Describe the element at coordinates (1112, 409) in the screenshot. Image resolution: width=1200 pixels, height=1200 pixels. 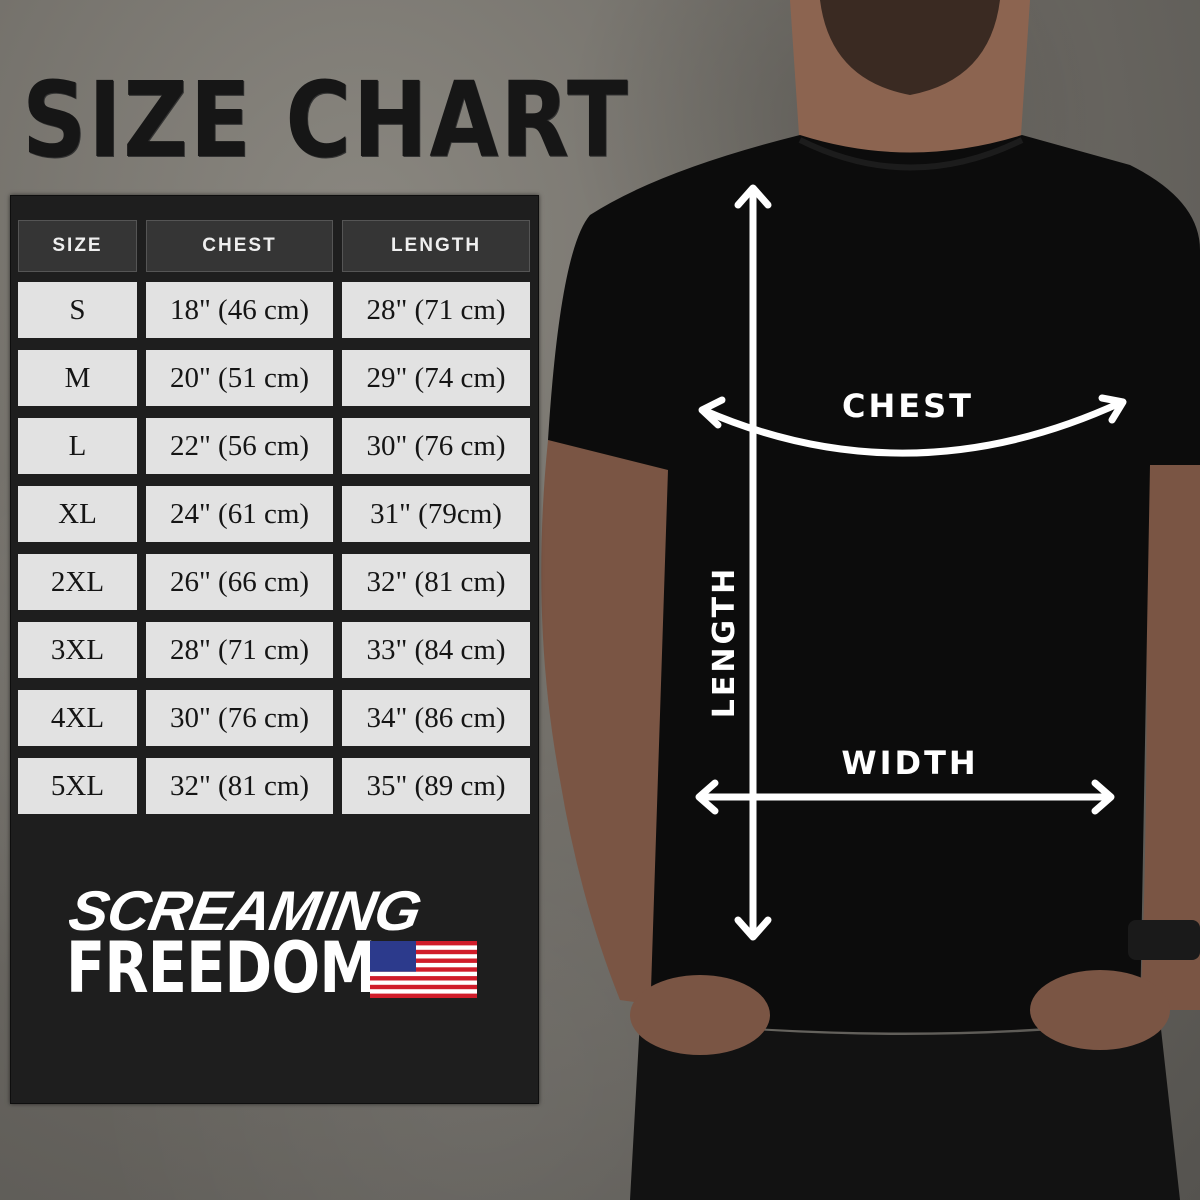
I see `chest-arrow-right-head` at that location.